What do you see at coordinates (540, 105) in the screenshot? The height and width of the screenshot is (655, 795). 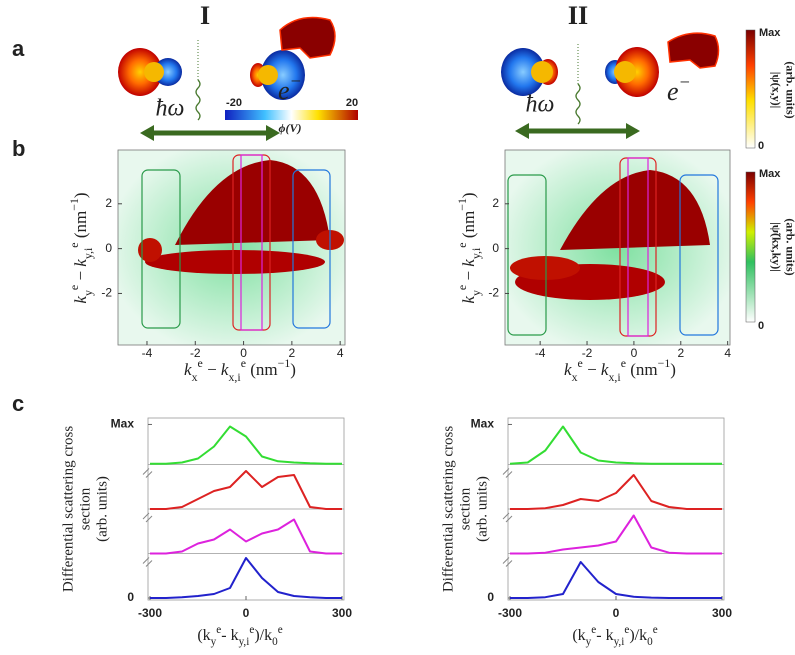 I see `photon-label: ħω` at bounding box center [540, 105].